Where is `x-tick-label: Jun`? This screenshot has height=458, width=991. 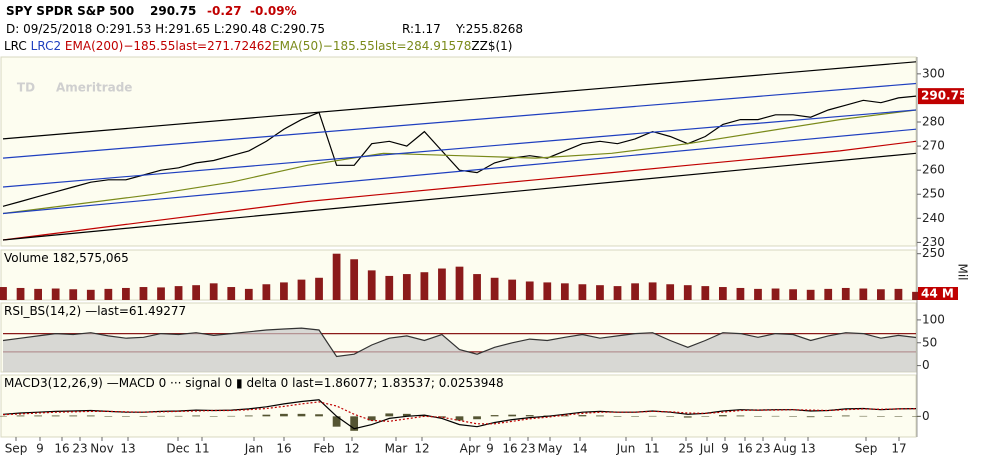
x-tick-label: Jun is located at coordinates (626, 449).